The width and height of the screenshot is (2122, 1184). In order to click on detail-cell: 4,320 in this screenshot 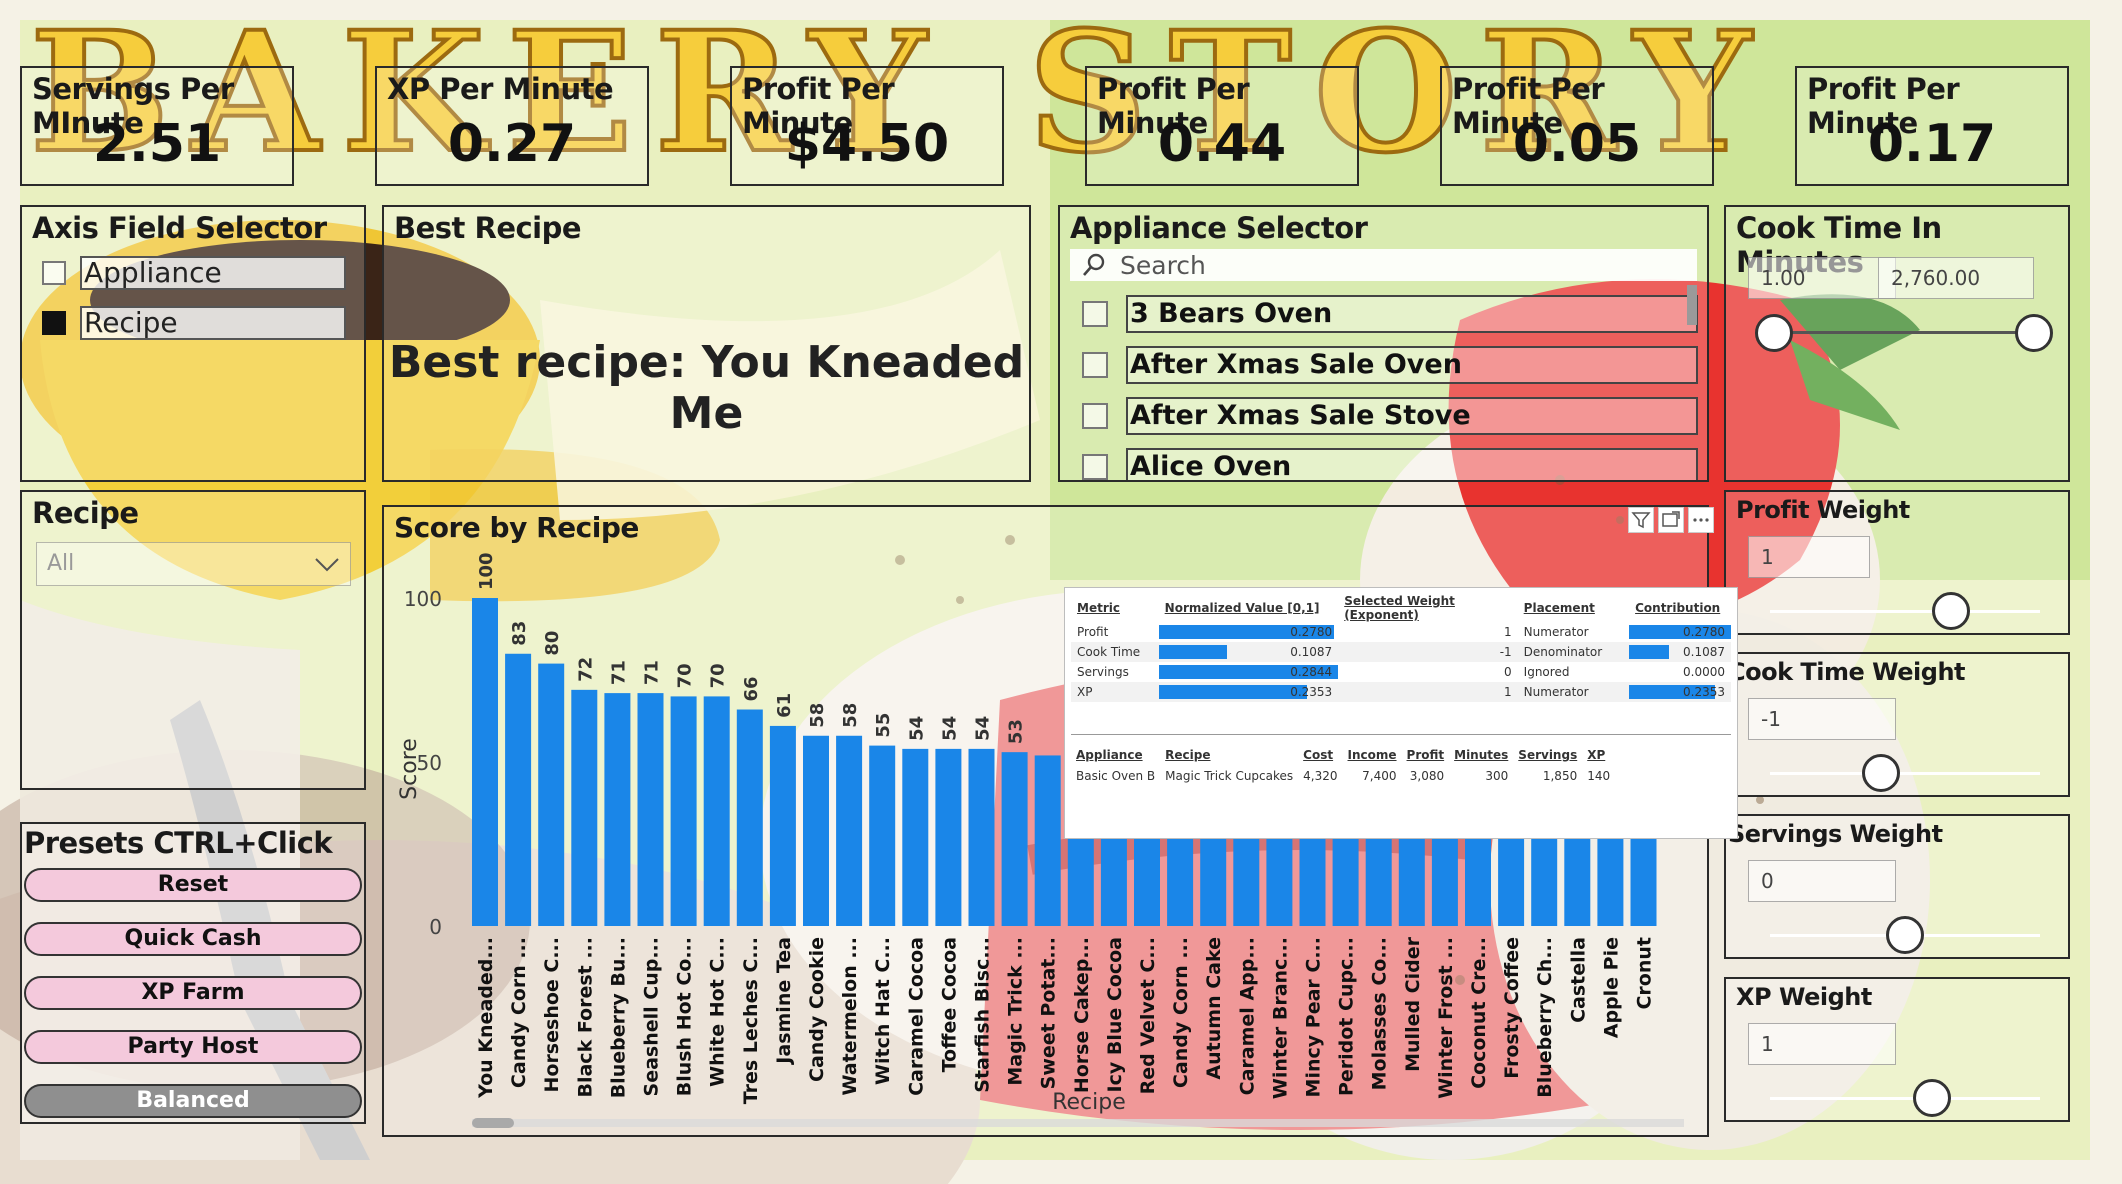, I will do `click(1320, 776)`.